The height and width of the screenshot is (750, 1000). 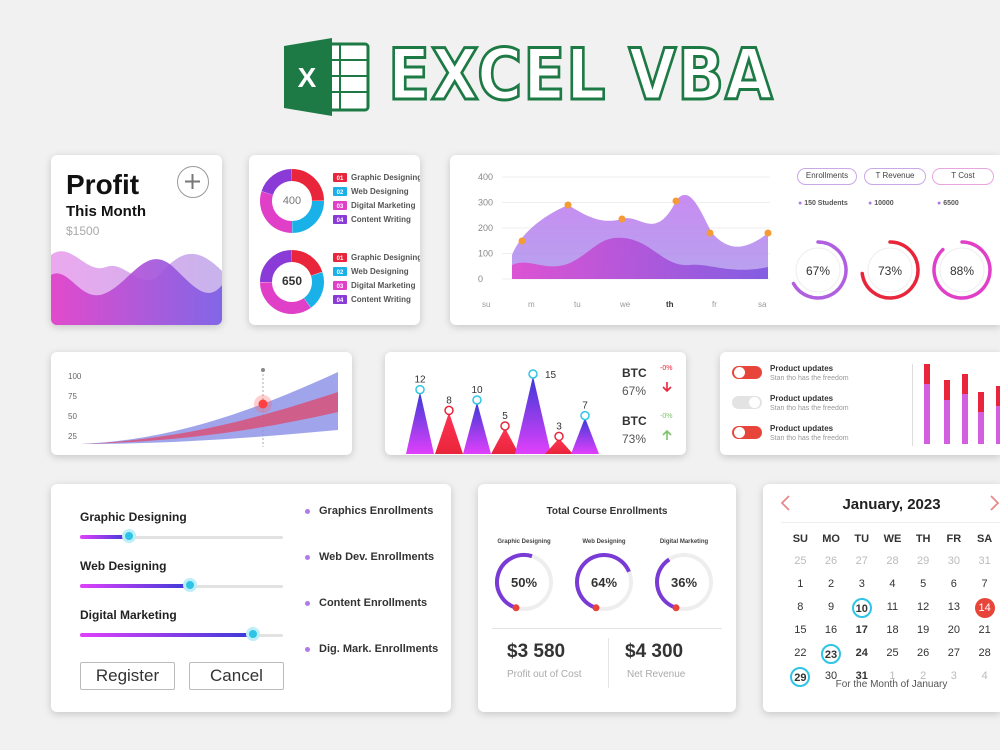 I want to click on slider-fill, so click(x=104, y=537).